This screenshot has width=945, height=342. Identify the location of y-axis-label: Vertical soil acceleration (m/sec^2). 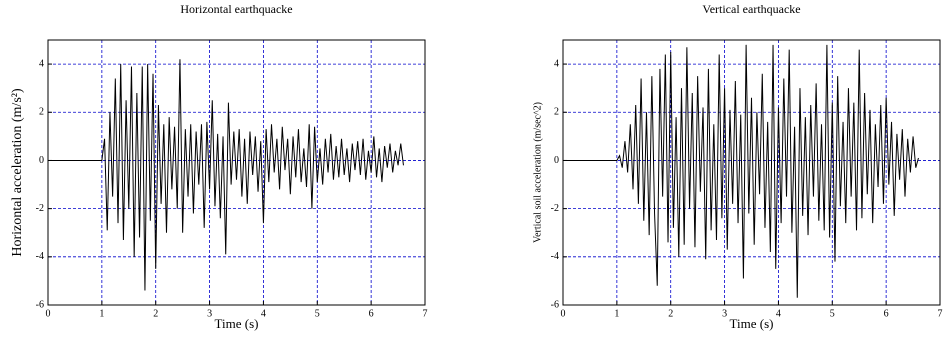
(537, 172).